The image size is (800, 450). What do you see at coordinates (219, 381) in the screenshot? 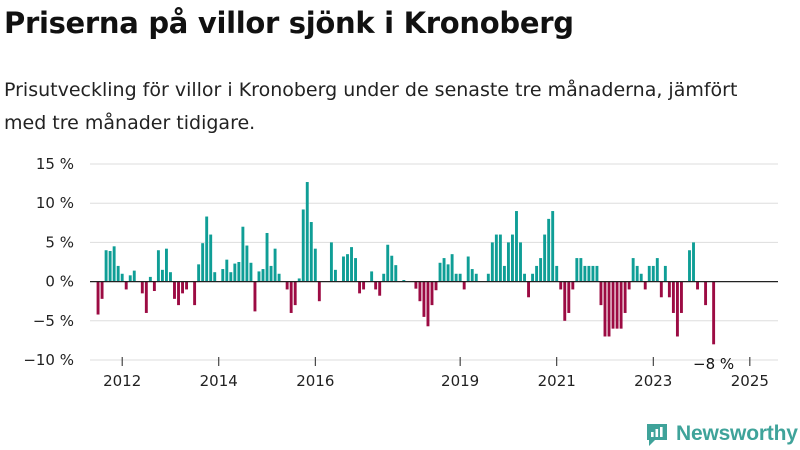
I see `x-tick-label: 2014` at bounding box center [219, 381].